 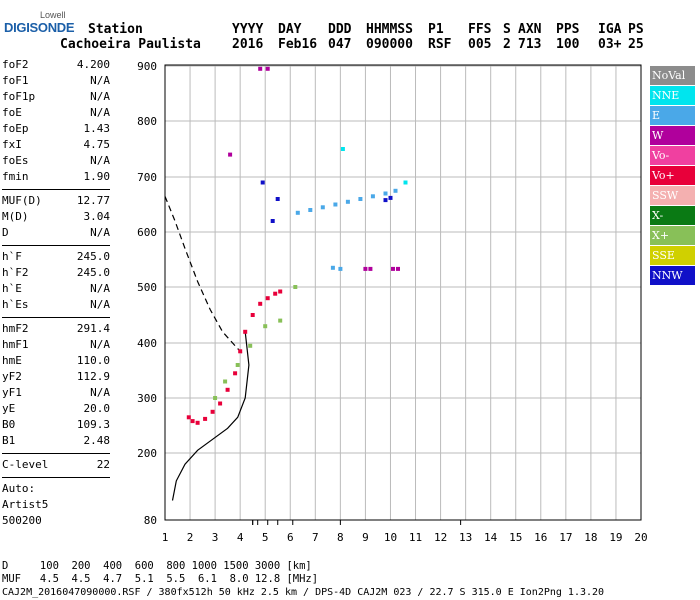 What do you see at coordinates (130, 44) in the screenshot?
I see `header-value: Cachoeira Paulista` at bounding box center [130, 44].